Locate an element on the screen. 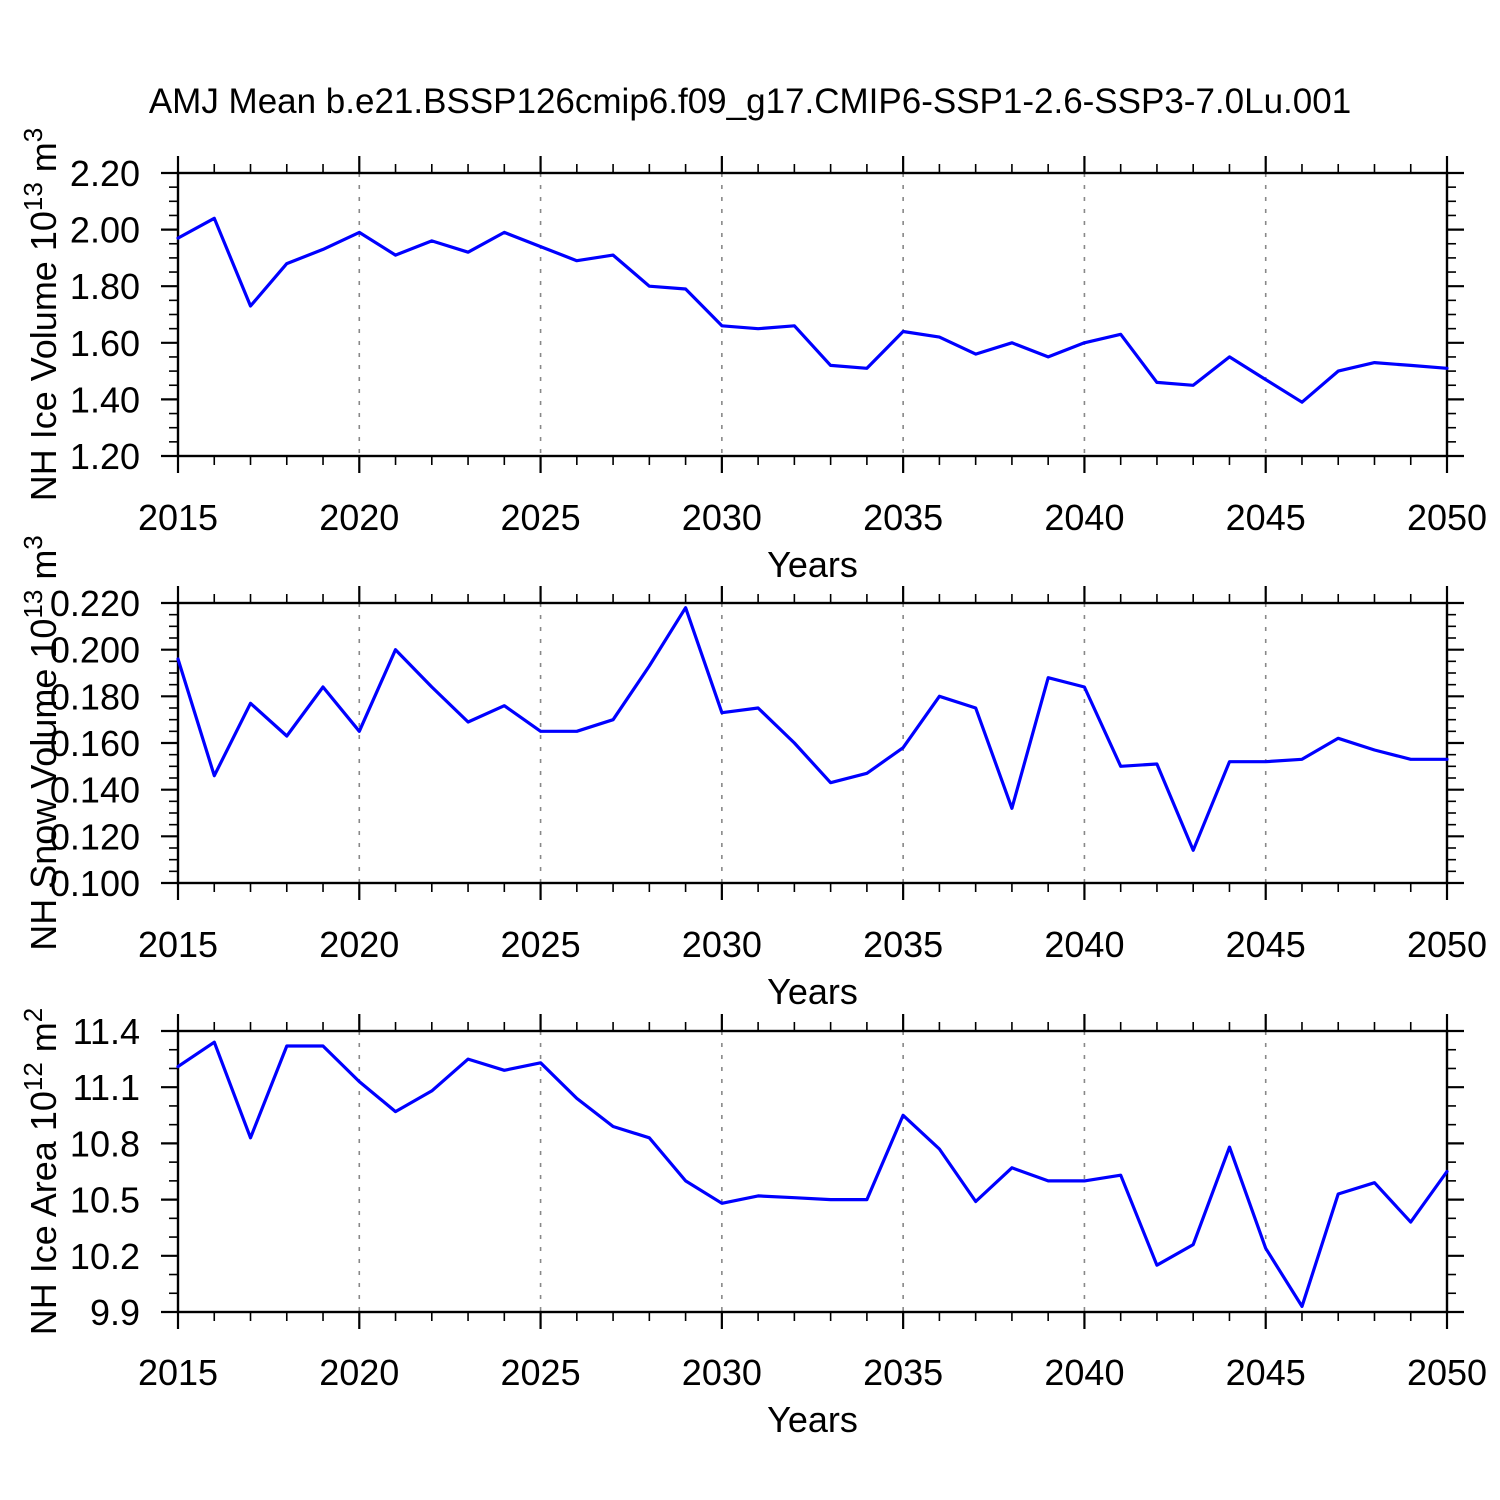 Image resolution: width=1500 pixels, height=1500 pixels. y-tick-label: 0.220 is located at coordinates (95, 603).